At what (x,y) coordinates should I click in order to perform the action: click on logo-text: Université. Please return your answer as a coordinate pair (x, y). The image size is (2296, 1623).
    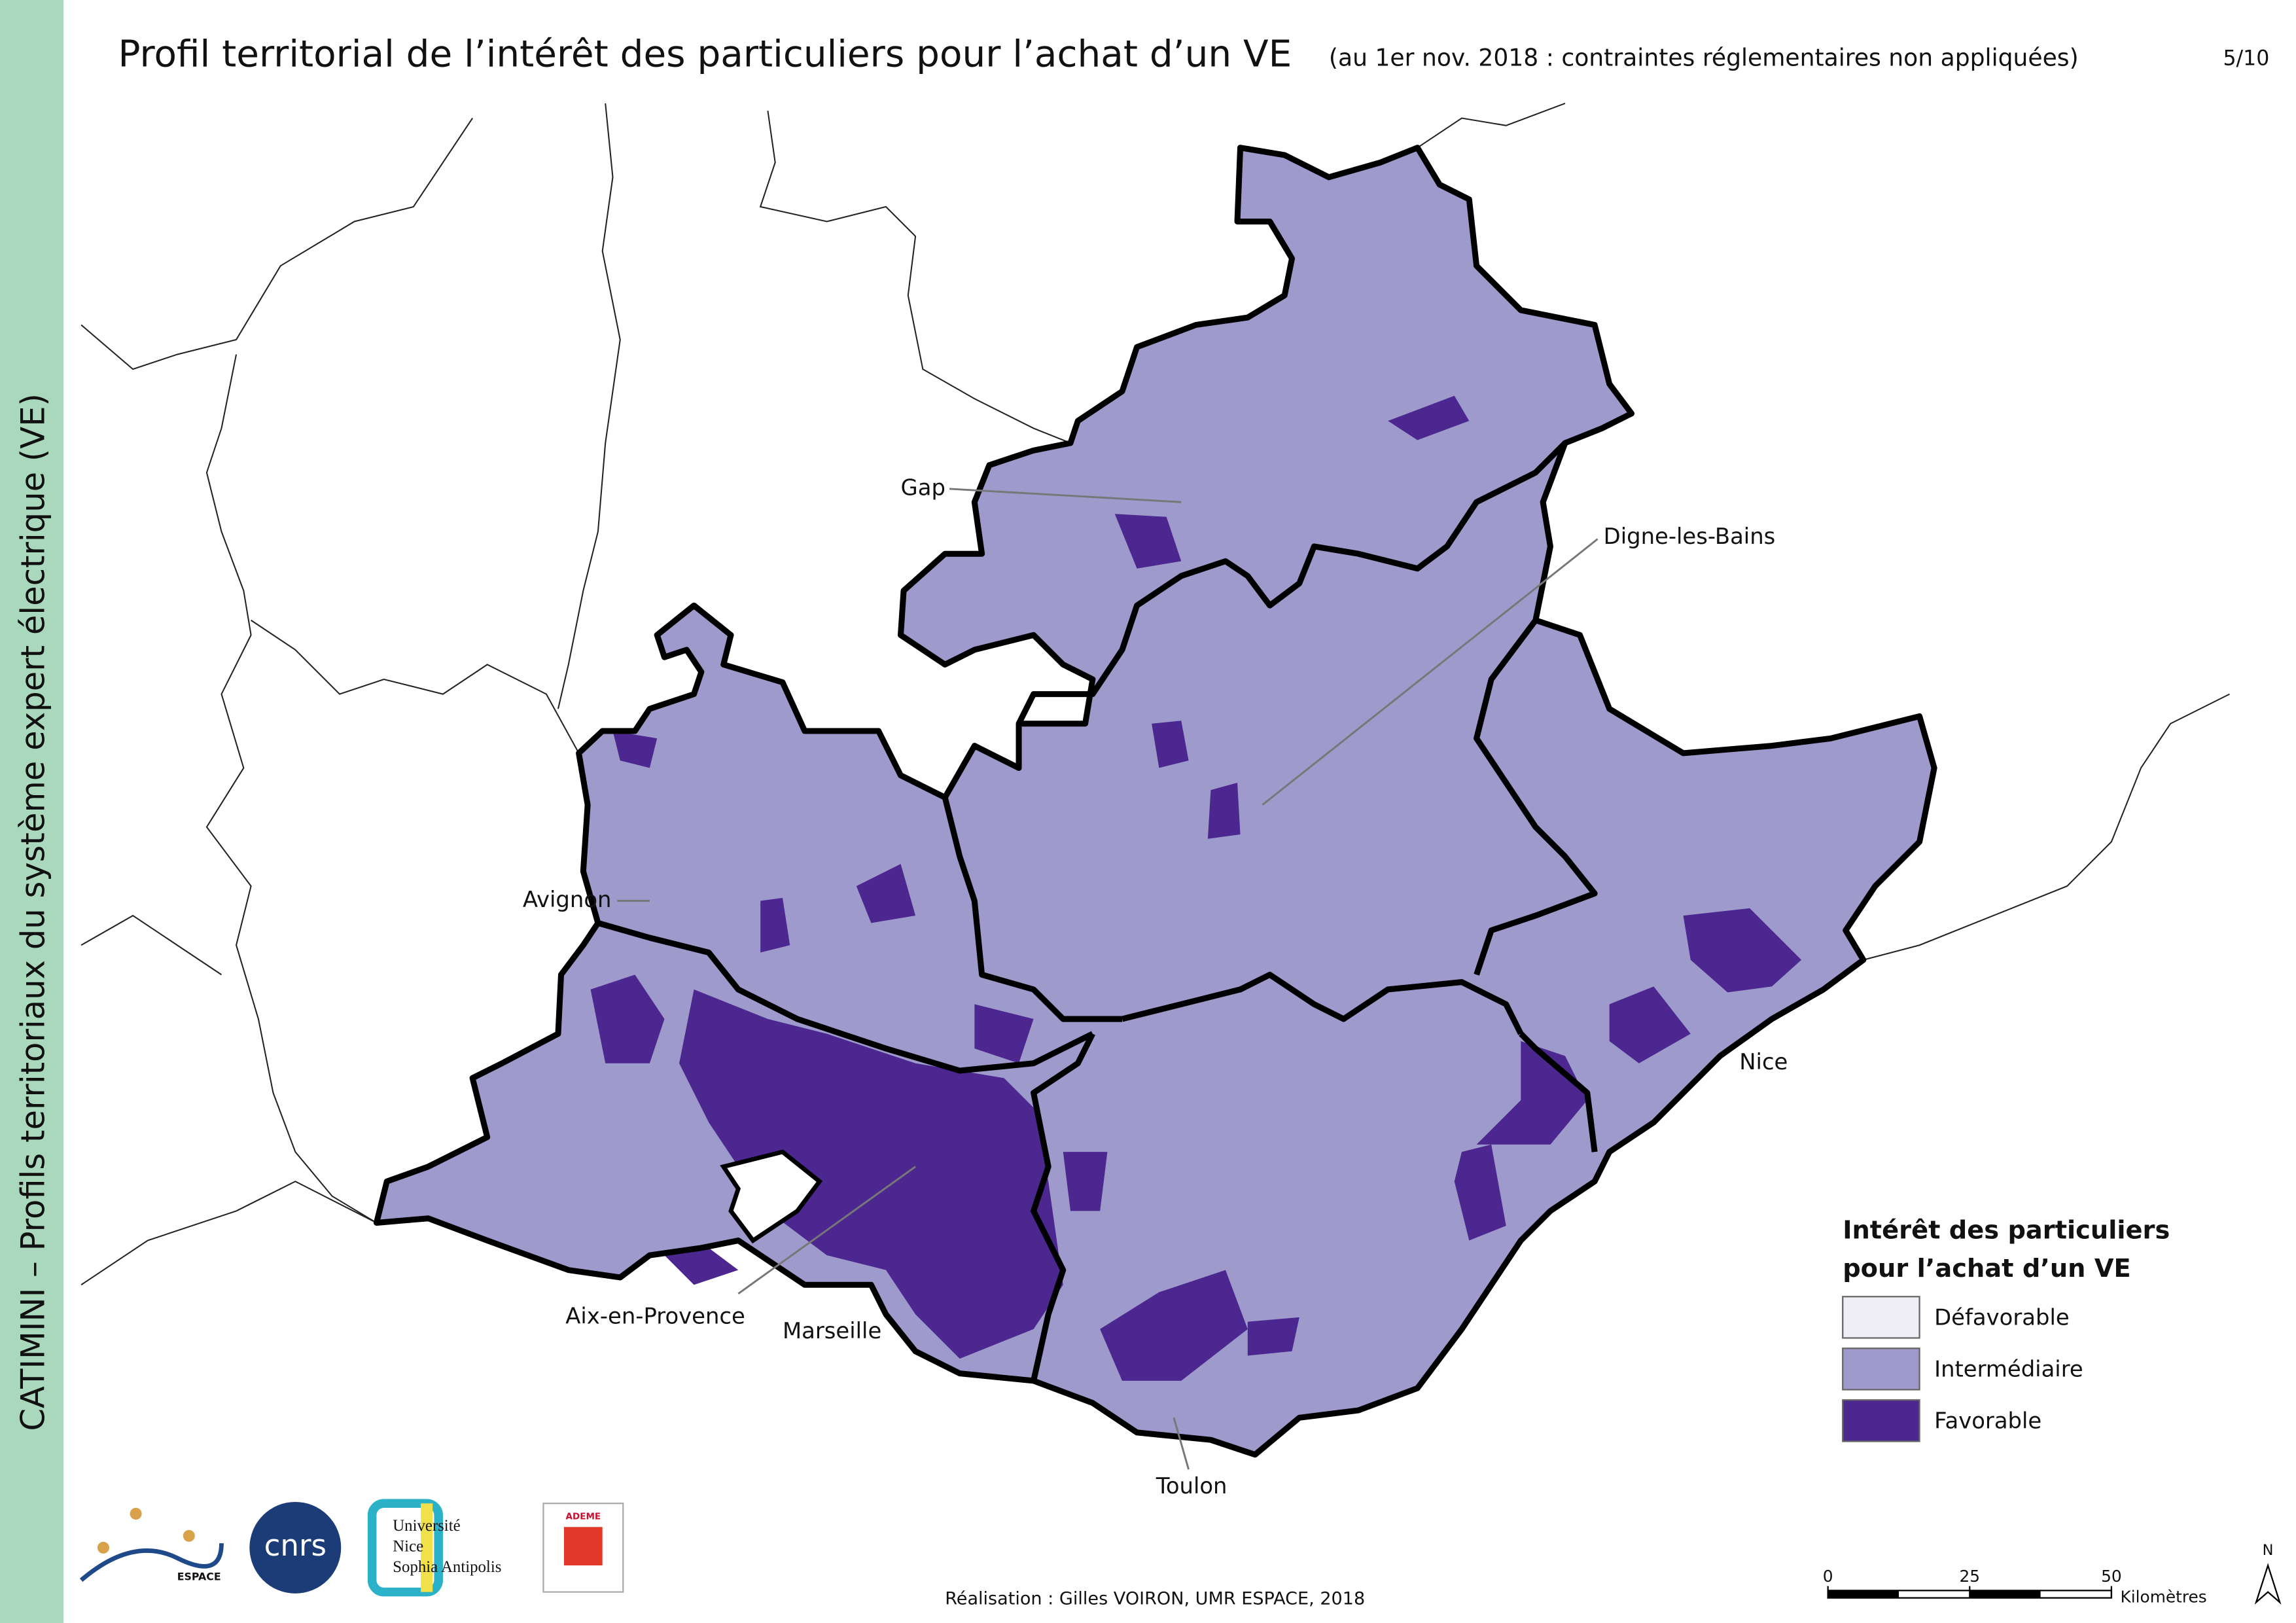
    Looking at the image, I should click on (427, 1526).